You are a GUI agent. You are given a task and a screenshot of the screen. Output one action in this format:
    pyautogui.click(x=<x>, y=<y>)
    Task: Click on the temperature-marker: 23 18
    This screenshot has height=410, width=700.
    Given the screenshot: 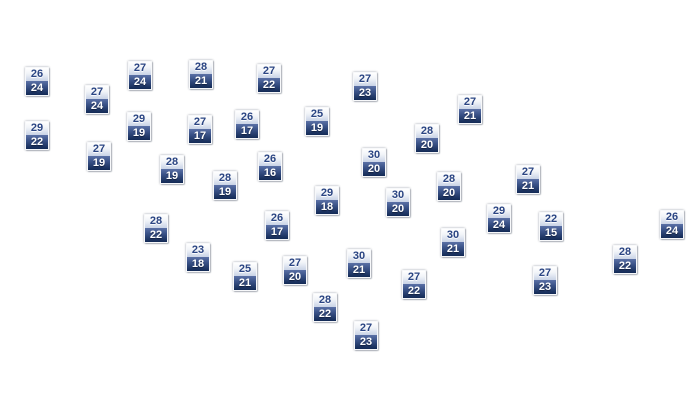 What is the action you would take?
    pyautogui.click(x=198, y=257)
    